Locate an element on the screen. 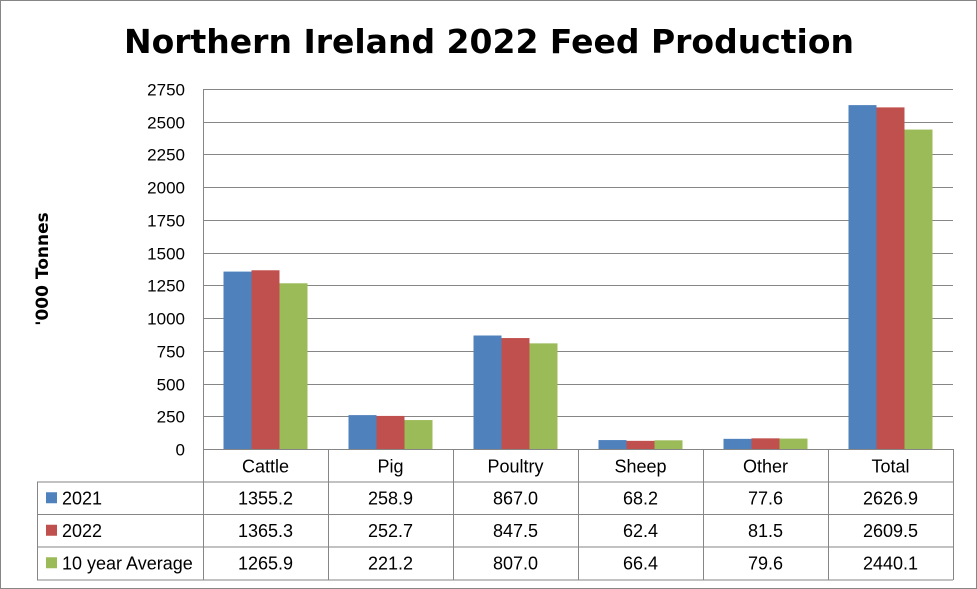 The height and width of the screenshot is (589, 977). category-label: Sheep is located at coordinates (640, 467).